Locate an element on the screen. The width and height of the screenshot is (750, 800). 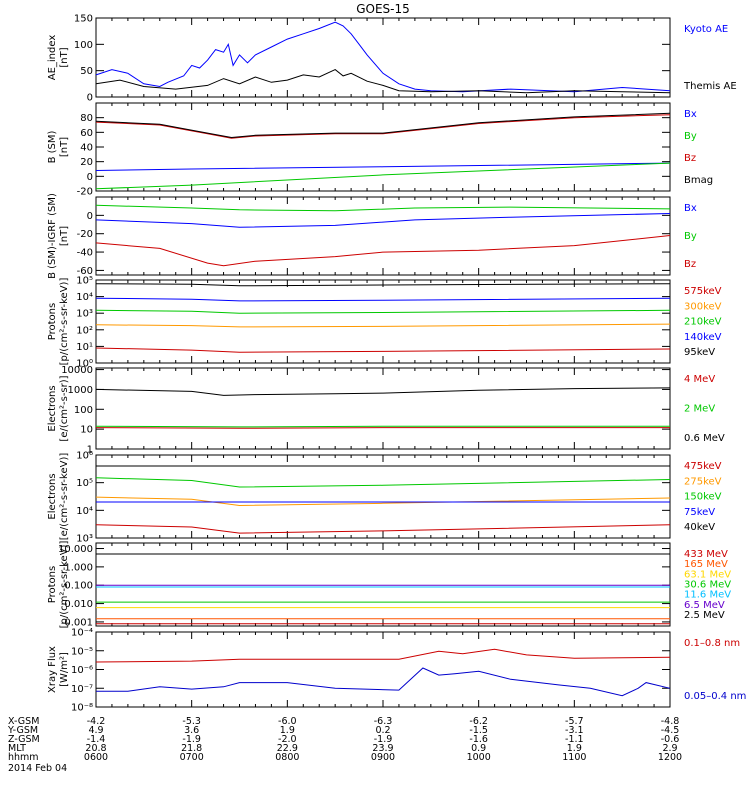
series-line-150kev is located at coordinates (383, 482).